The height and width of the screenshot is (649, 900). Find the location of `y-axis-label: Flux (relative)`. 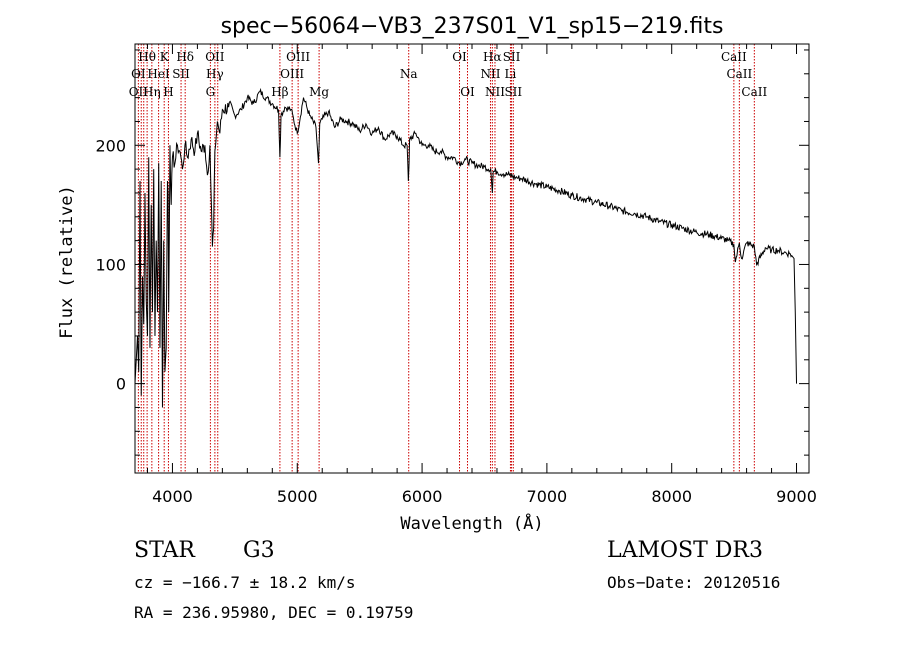

y-axis-label: Flux (relative) is located at coordinates (67, 262).